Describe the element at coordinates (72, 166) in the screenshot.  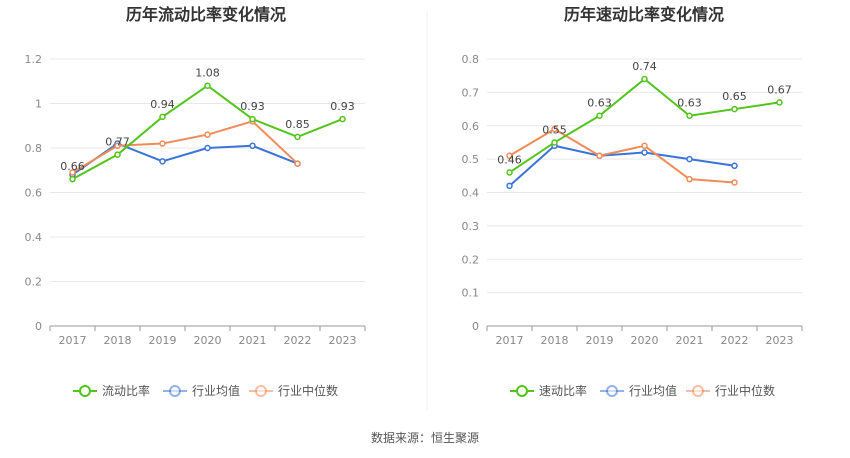
I see `data-label: 0.66` at that location.